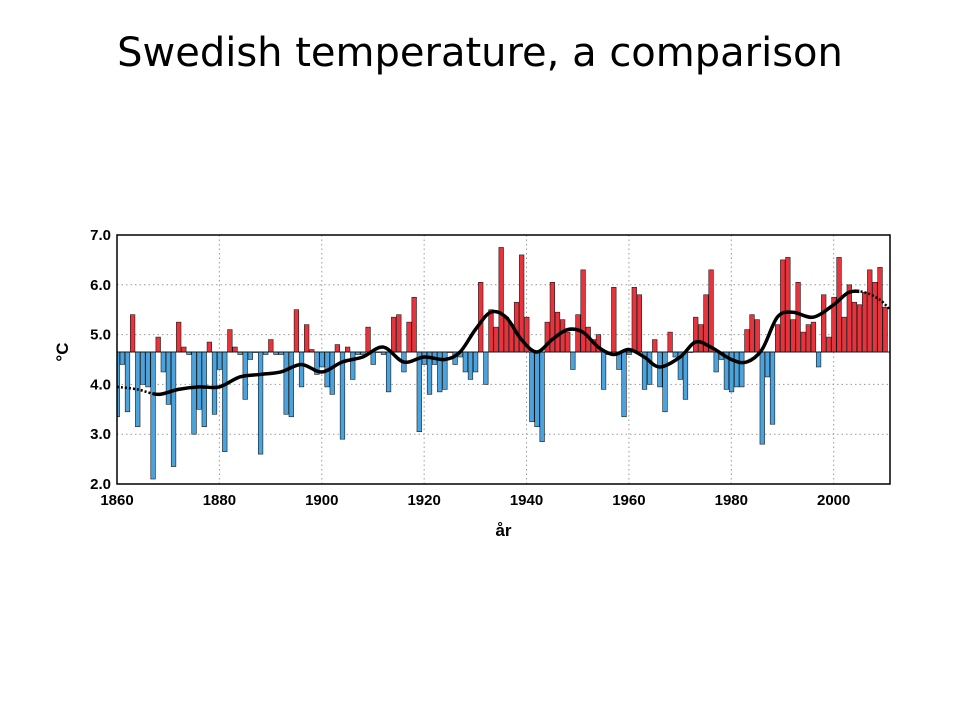 This screenshot has width=960, height=720. Describe the element at coordinates (731, 500) in the screenshot. I see `x-tick-label: 1980` at that location.